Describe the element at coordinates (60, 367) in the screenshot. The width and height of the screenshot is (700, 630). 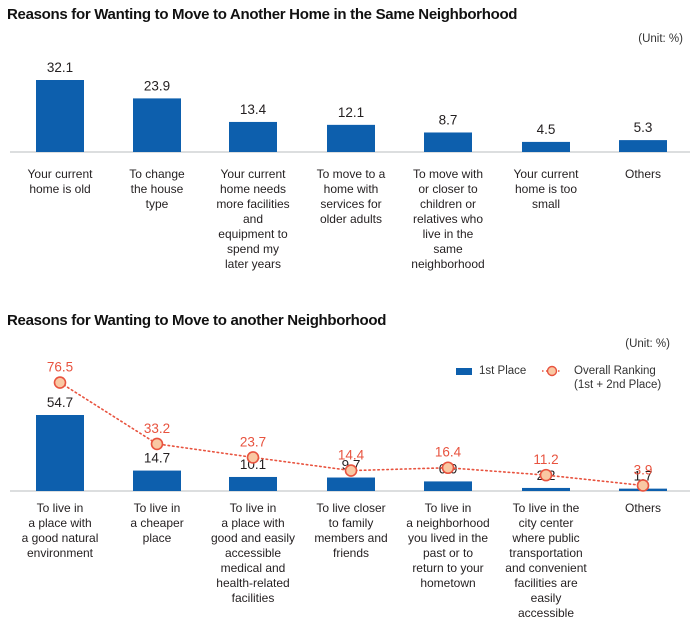
I see `chart-2-overall-value-label: 76.5` at that location.